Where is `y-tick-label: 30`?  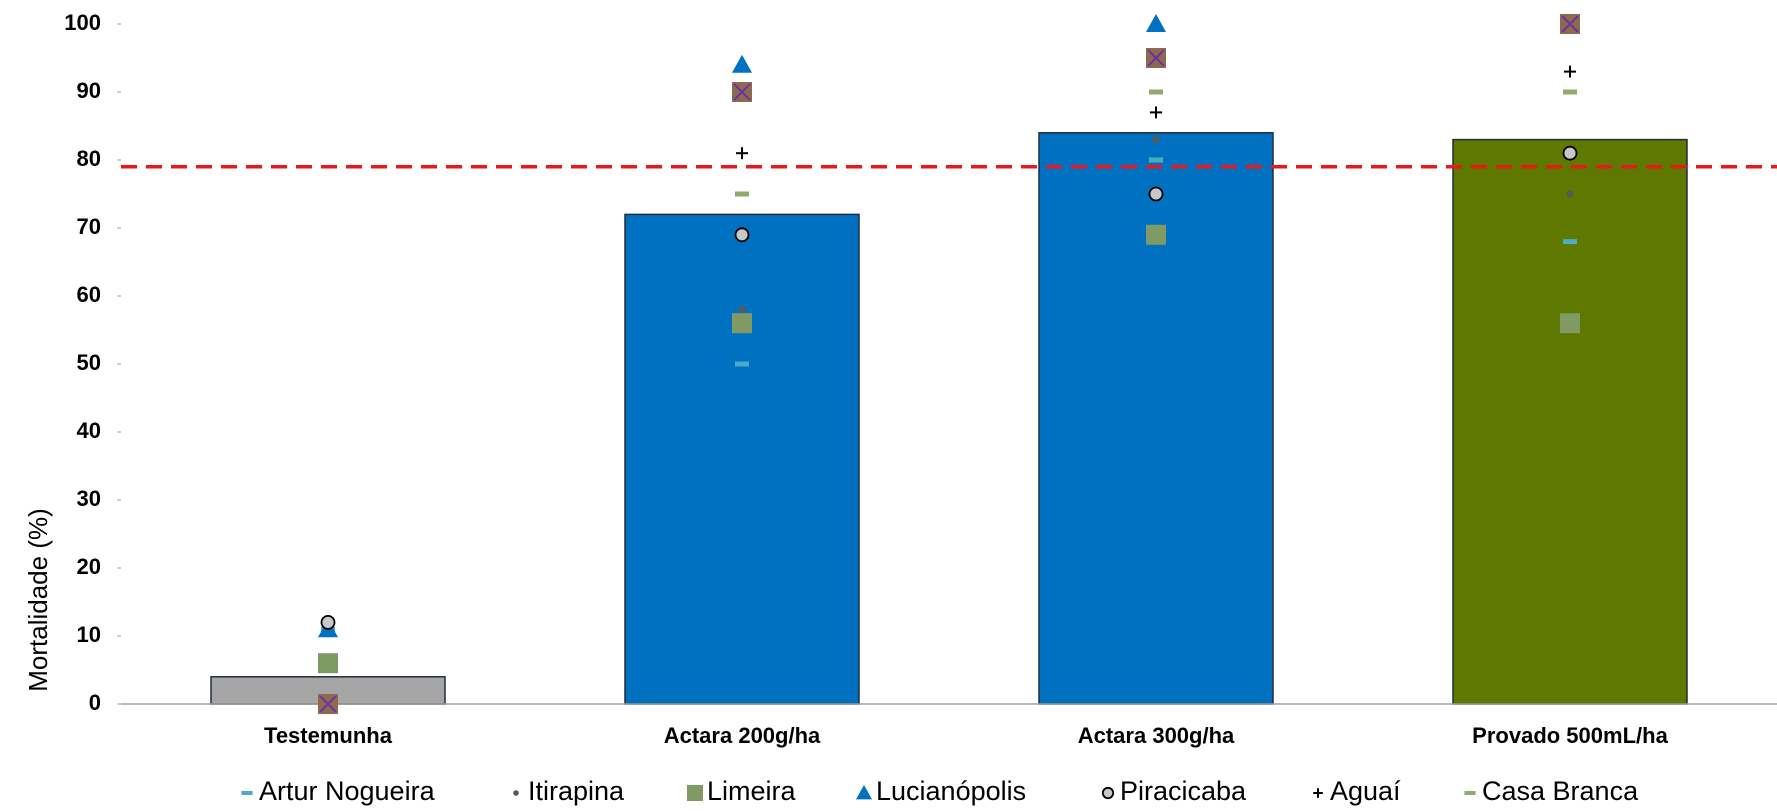 y-tick-label: 30 is located at coordinates (89, 498).